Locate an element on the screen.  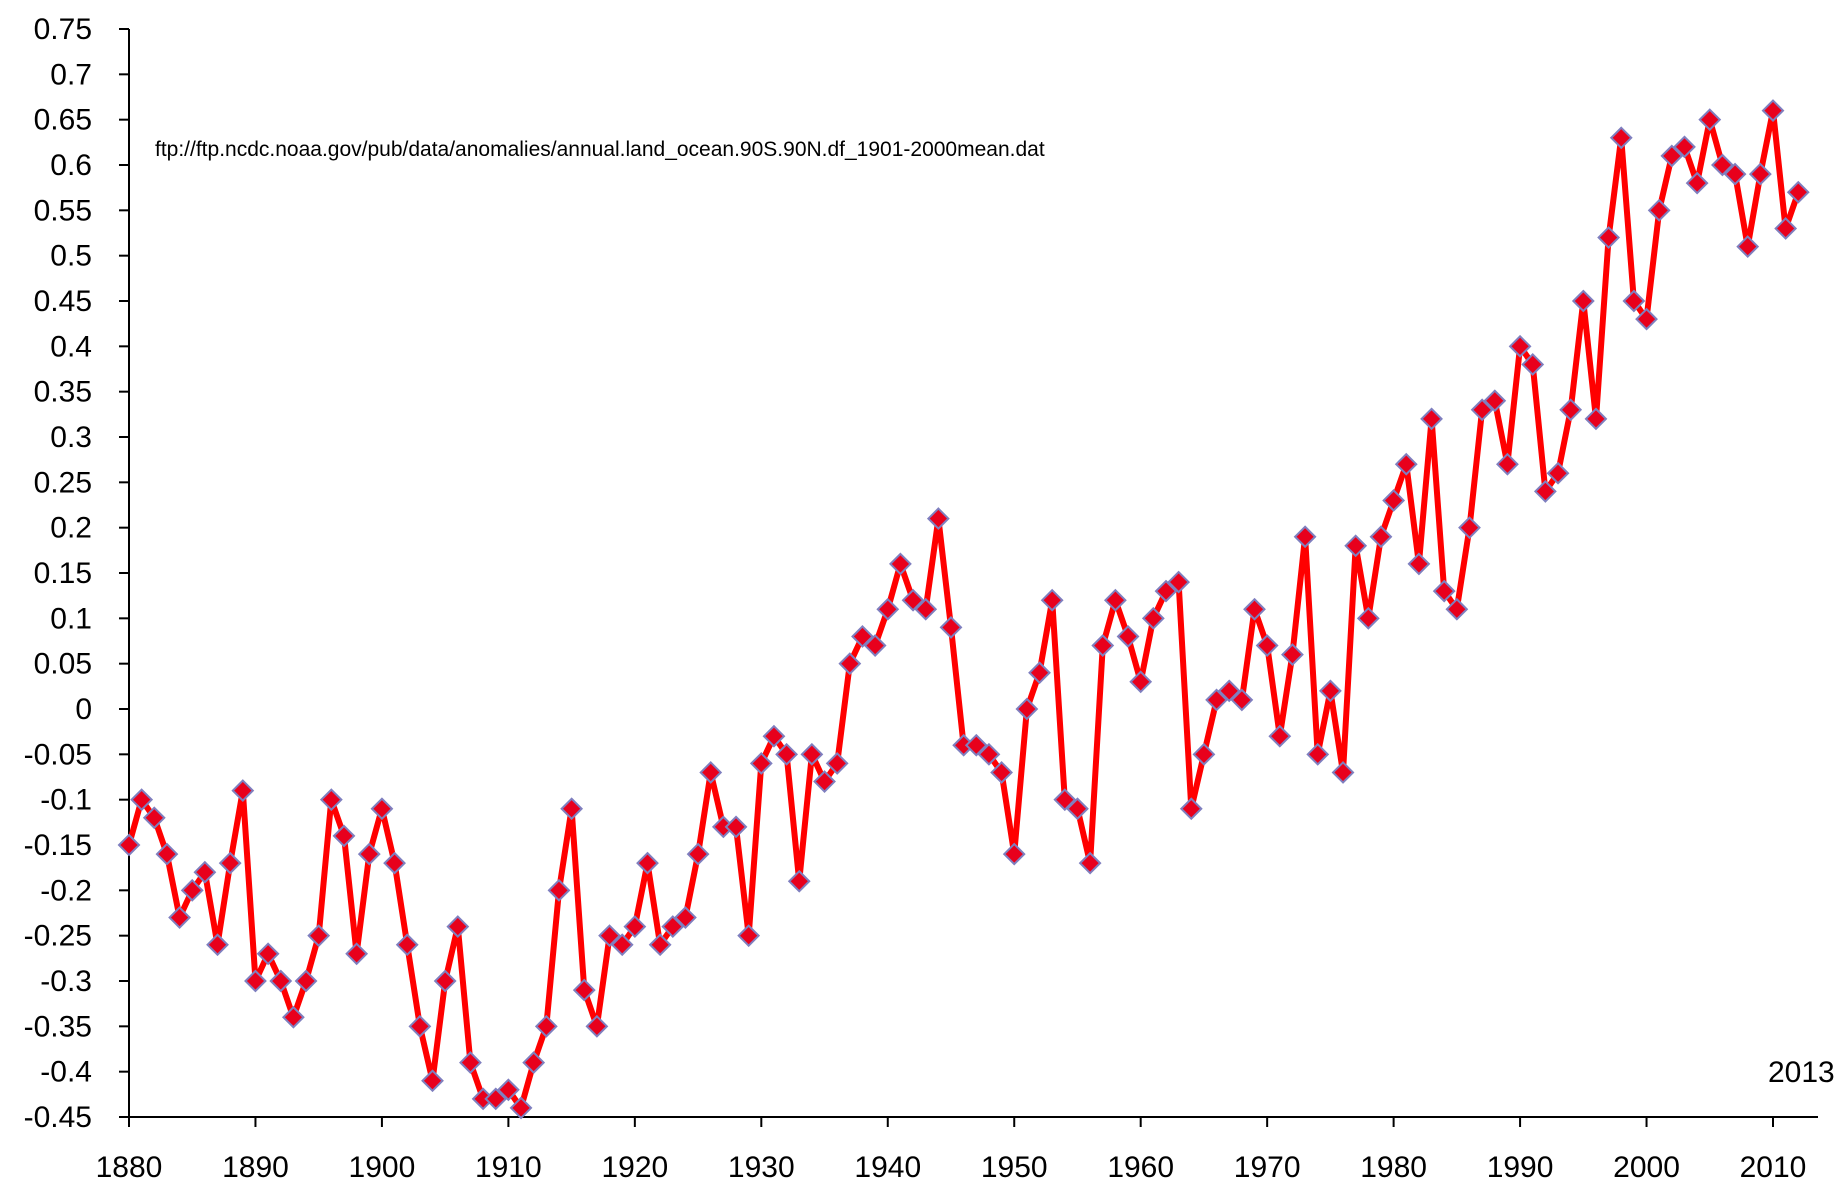
y-tick-label: -0.4 is located at coordinates (66, 1072).